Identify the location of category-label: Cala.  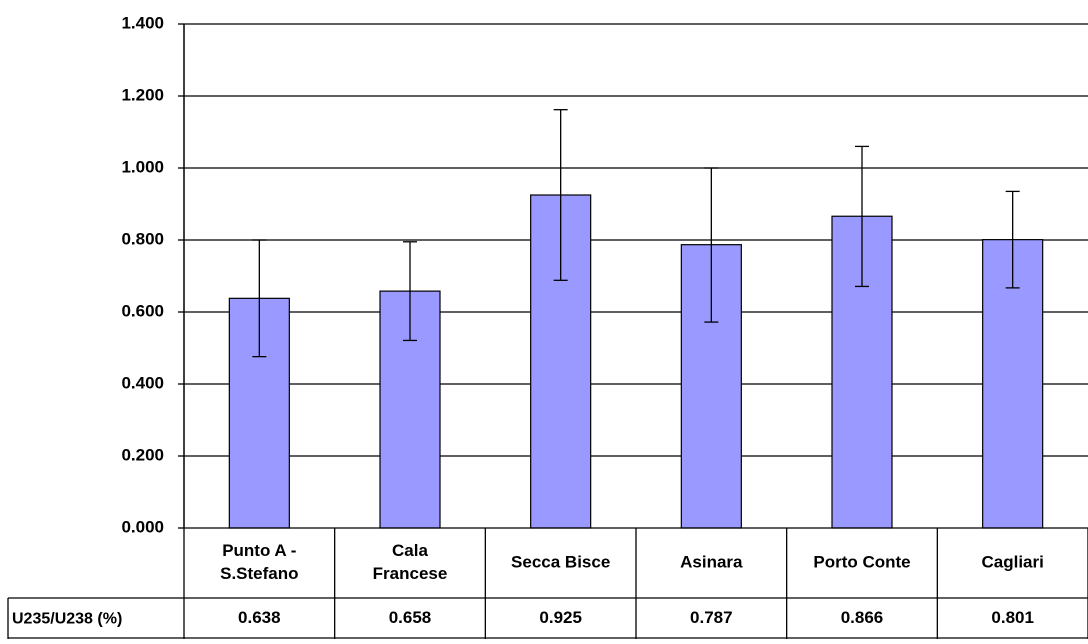
(410, 550).